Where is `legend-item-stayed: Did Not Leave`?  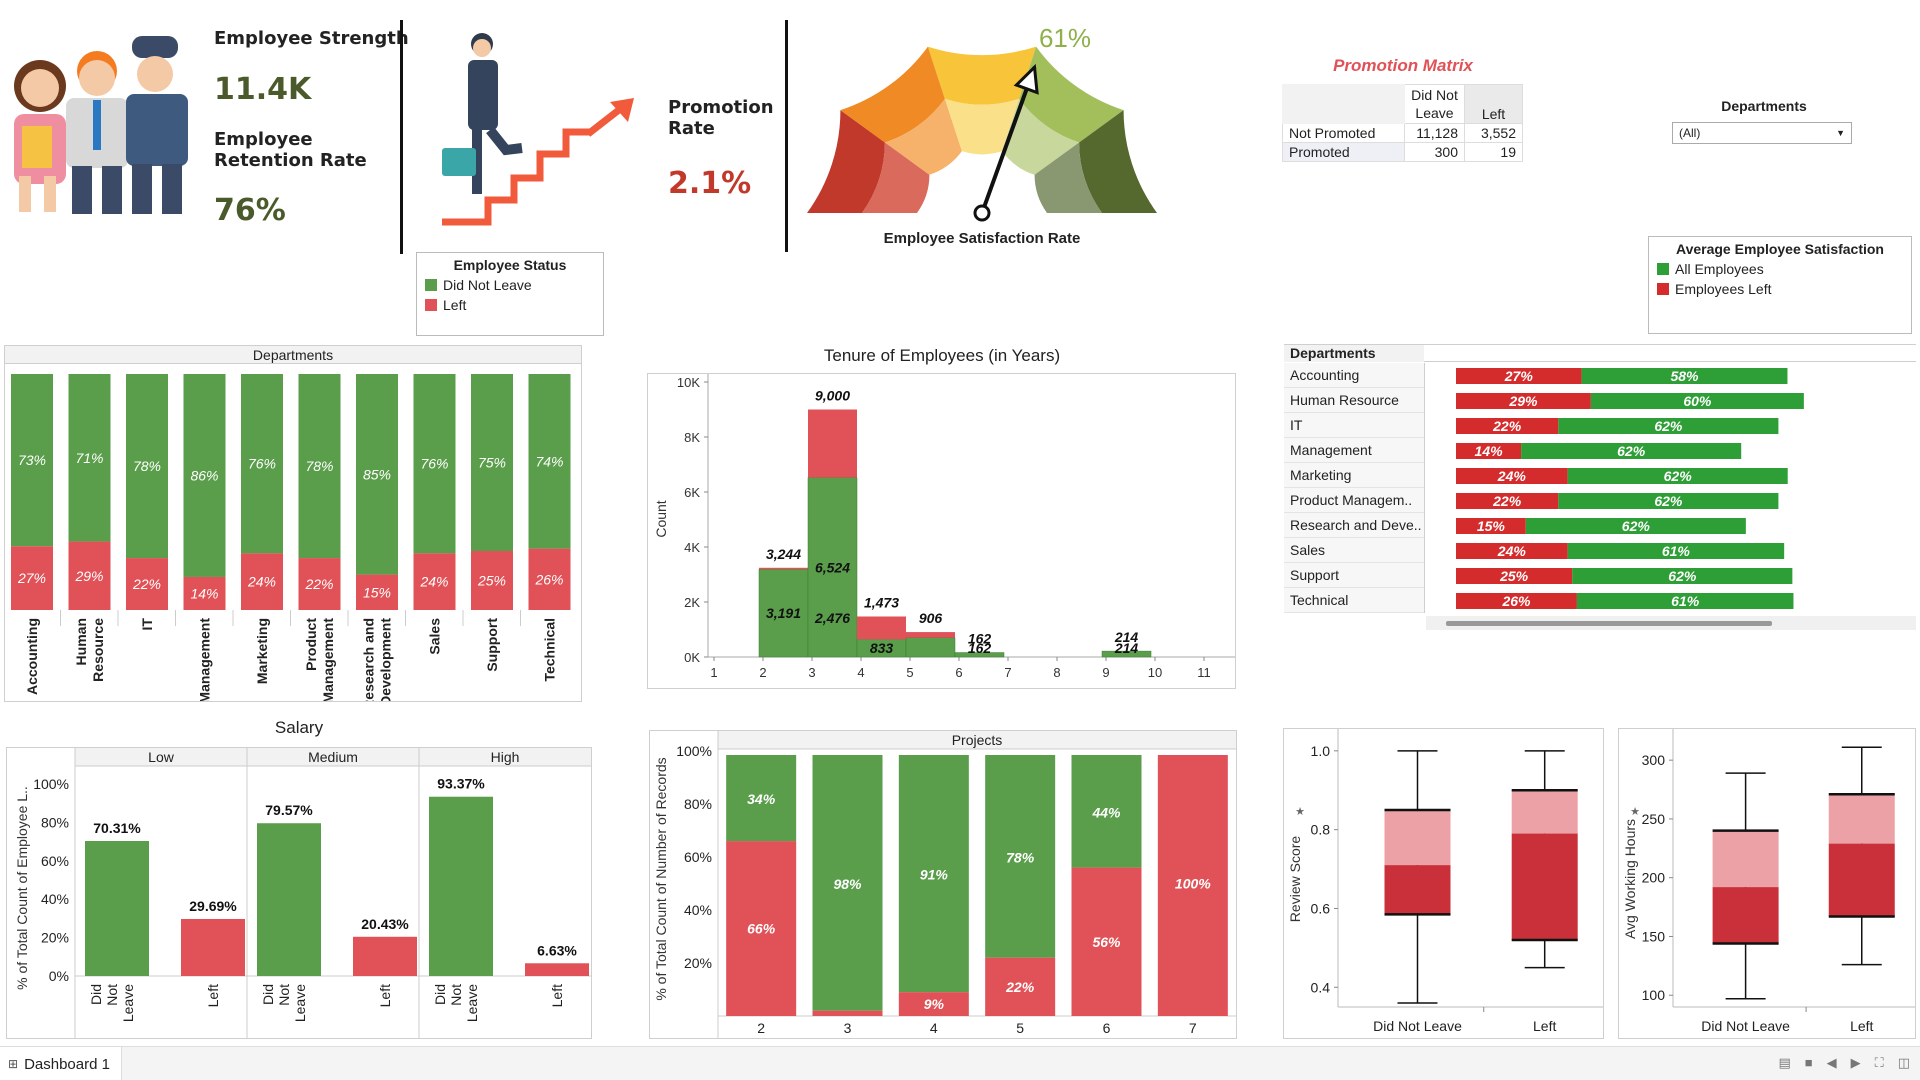 legend-item-stayed: Did Not Leave is located at coordinates (510, 285).